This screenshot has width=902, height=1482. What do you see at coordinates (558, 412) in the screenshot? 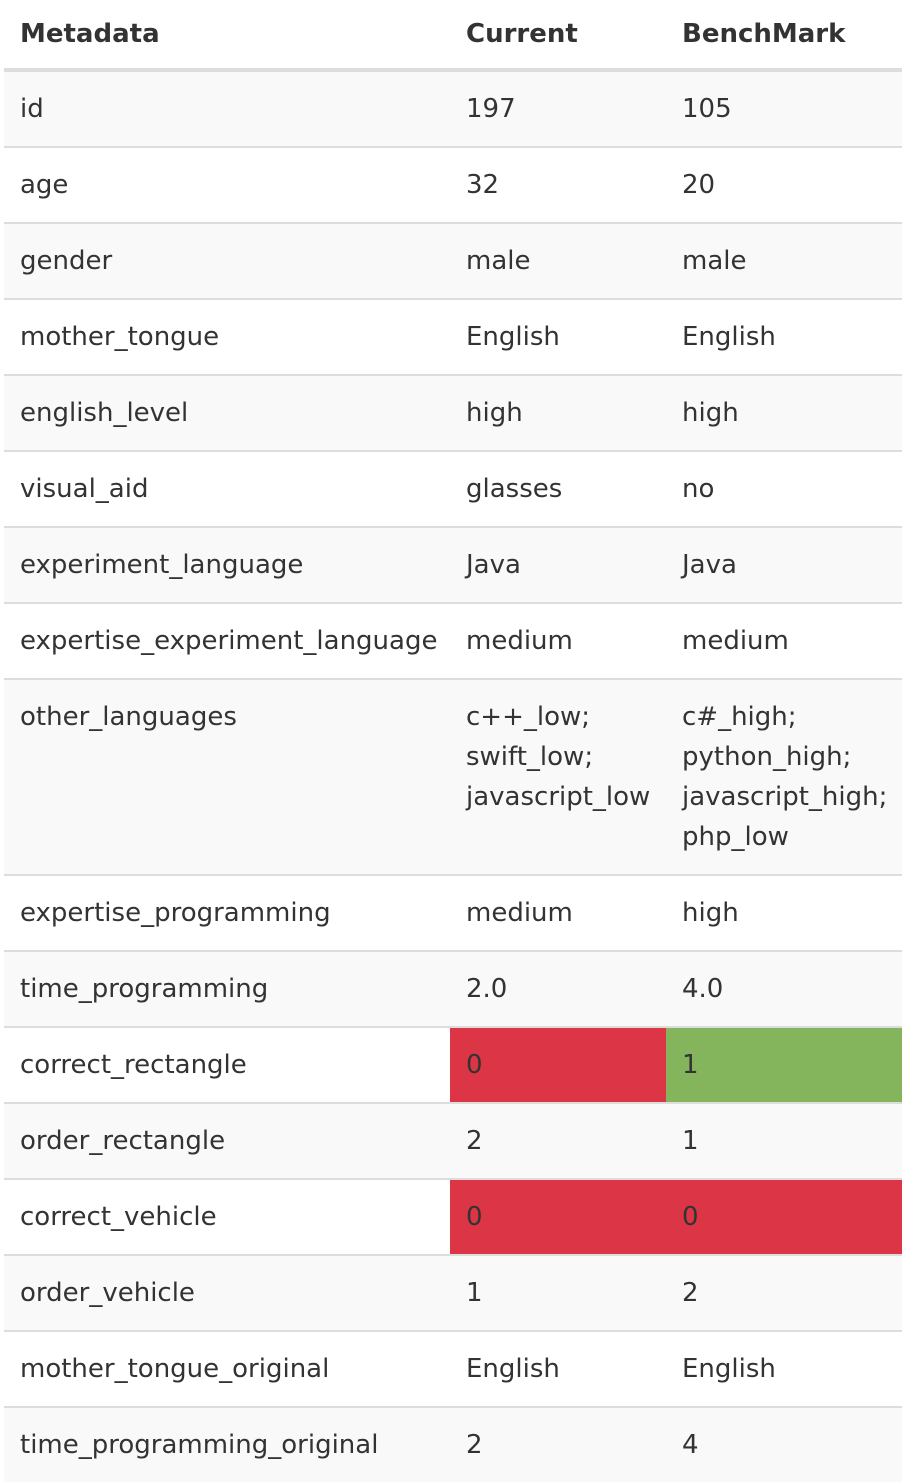
I see `current-value-cell: high` at bounding box center [558, 412].